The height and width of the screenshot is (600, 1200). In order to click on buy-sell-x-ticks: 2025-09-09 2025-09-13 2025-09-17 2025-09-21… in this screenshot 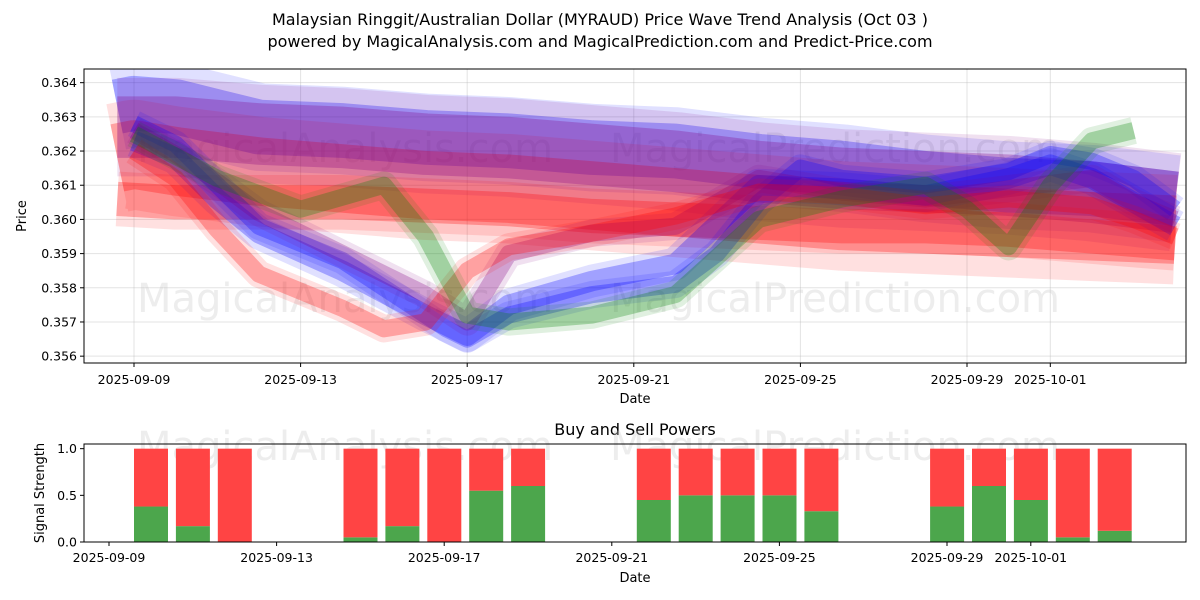, I will do `click(570, 553)`.